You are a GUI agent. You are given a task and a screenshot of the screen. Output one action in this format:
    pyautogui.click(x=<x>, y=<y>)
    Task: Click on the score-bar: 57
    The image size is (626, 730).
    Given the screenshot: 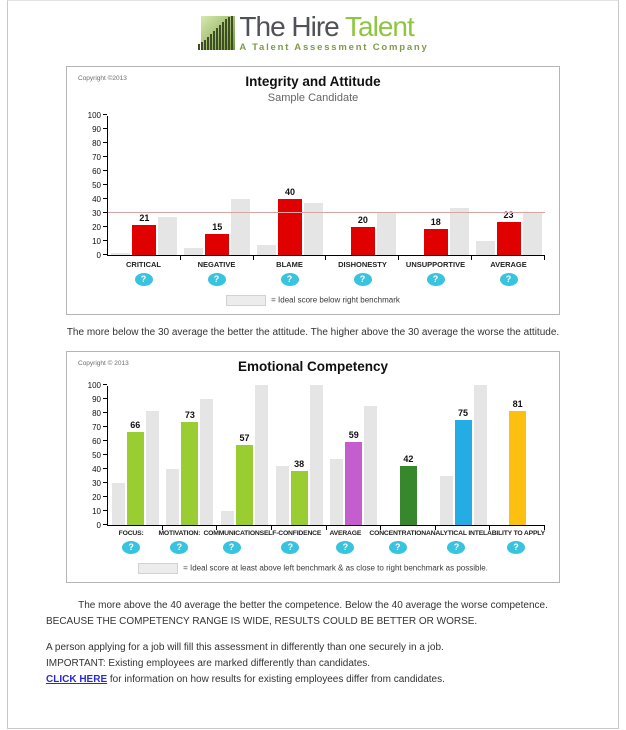 What is the action you would take?
    pyautogui.click(x=245, y=479)
    